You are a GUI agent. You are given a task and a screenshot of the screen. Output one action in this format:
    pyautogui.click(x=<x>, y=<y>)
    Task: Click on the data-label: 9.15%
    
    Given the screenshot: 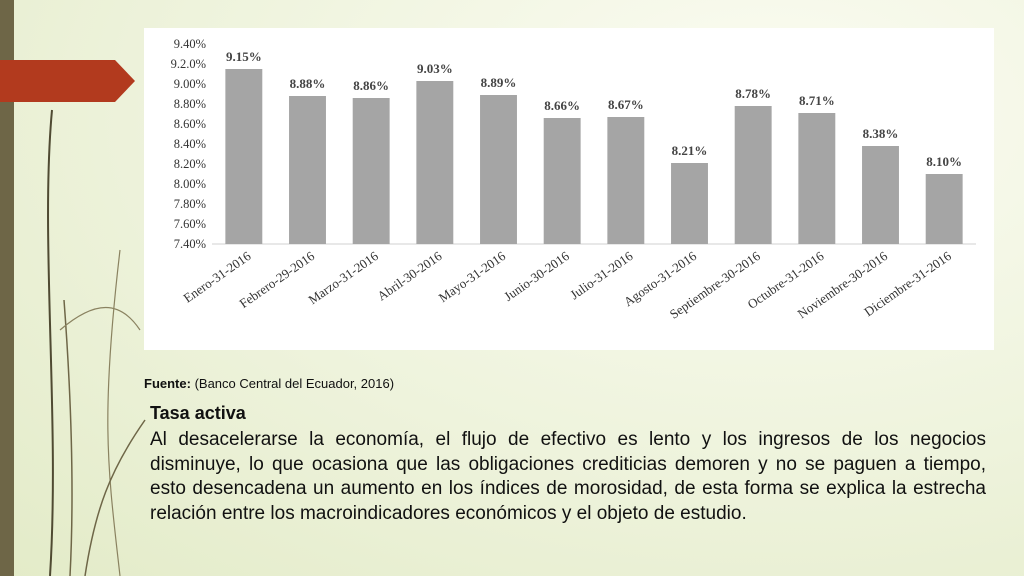 What is the action you would take?
    pyautogui.click(x=244, y=56)
    